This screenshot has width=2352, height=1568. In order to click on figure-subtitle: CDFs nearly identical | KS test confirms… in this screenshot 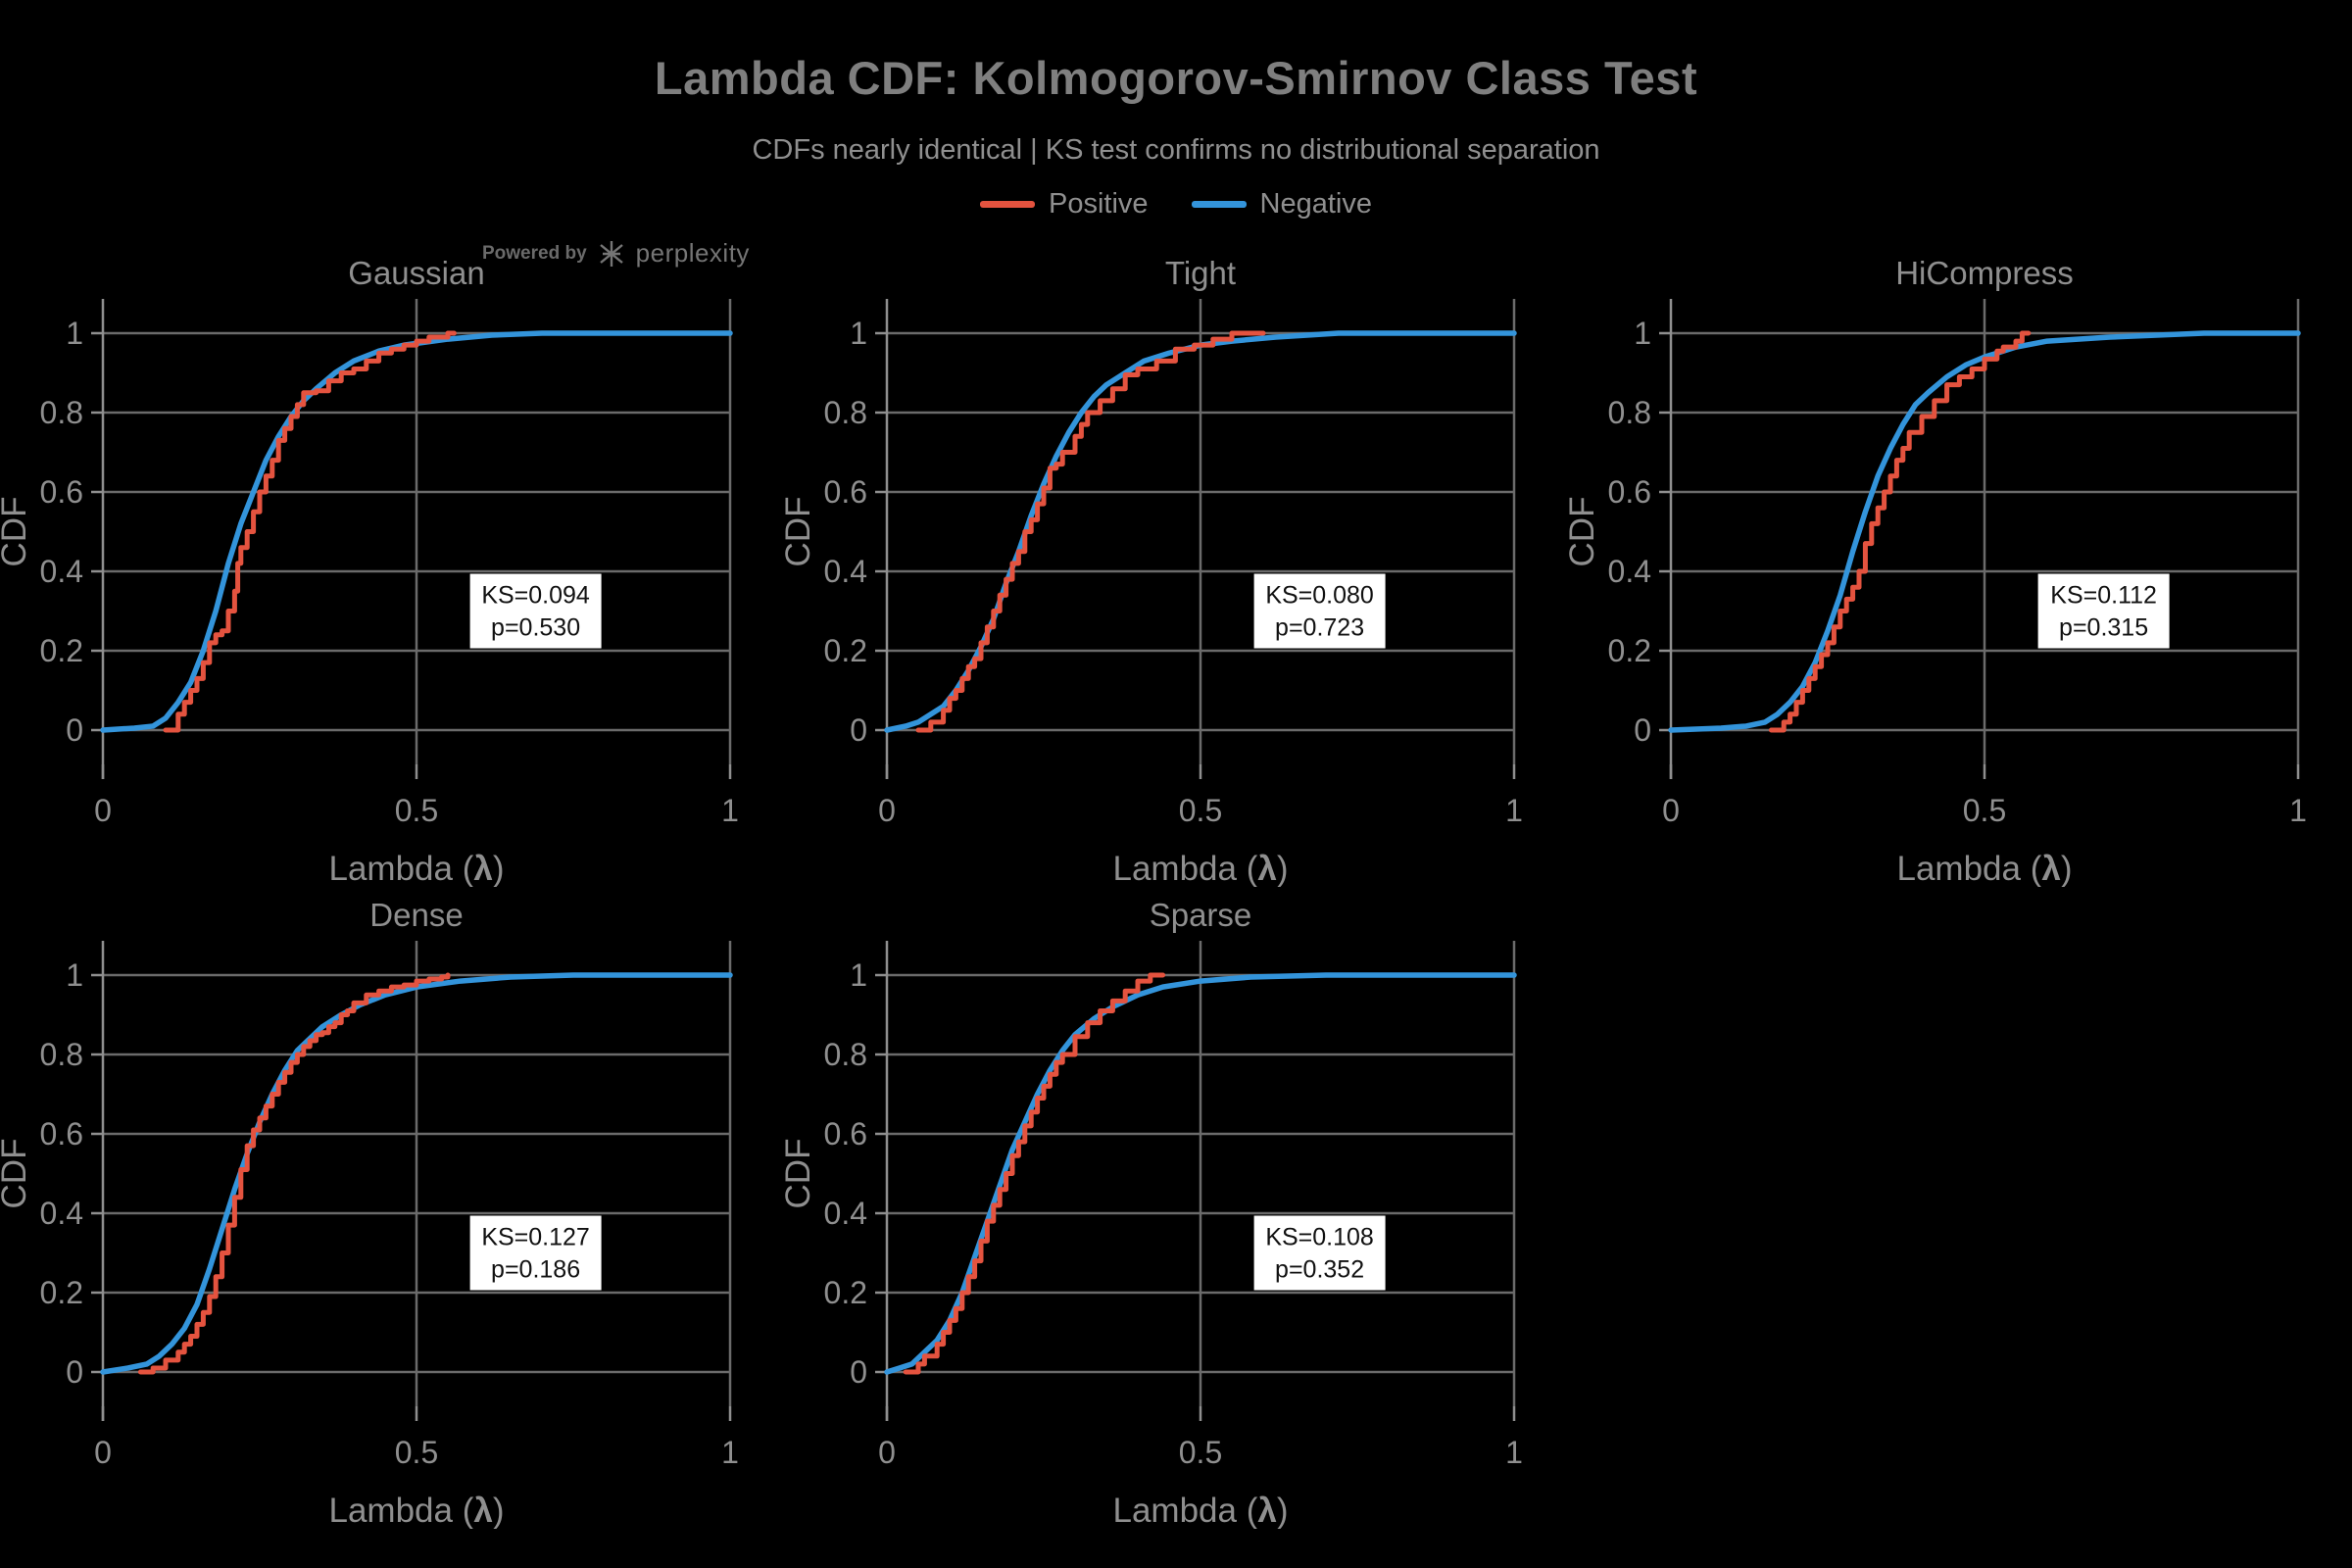, I will do `click(1176, 150)`.